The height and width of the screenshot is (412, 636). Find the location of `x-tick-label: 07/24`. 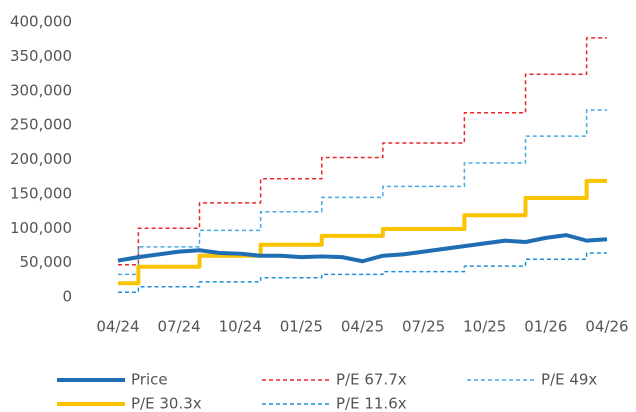

x-tick-label: 07/24 is located at coordinates (179, 327).